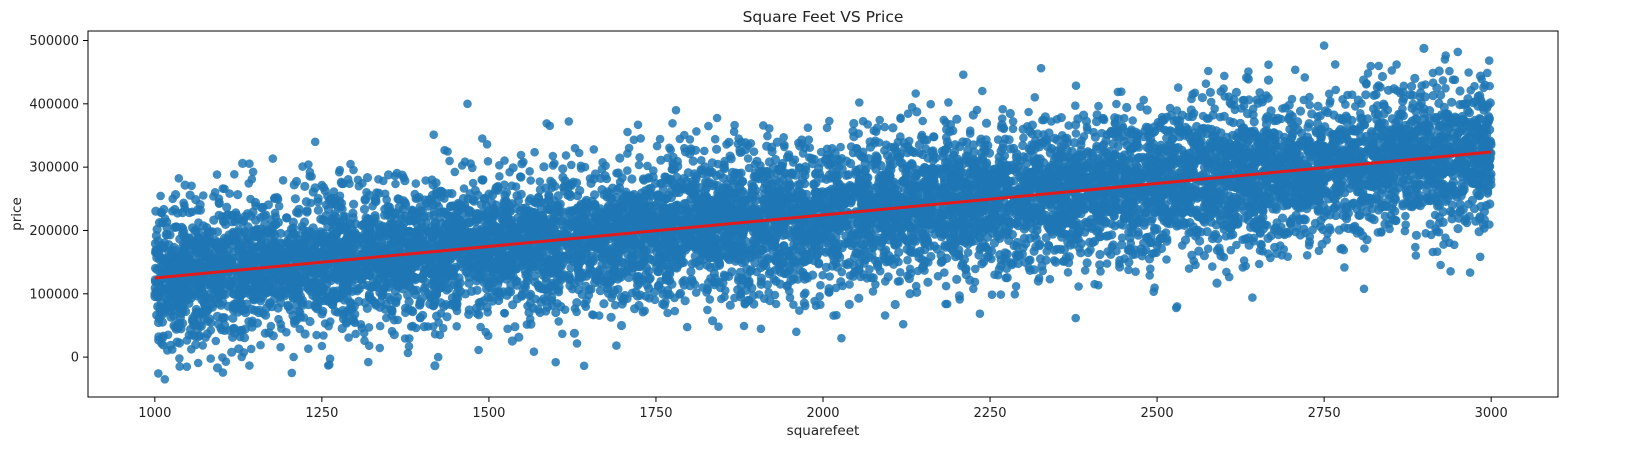  I want to click on y-axis-title: price, so click(17, 214).